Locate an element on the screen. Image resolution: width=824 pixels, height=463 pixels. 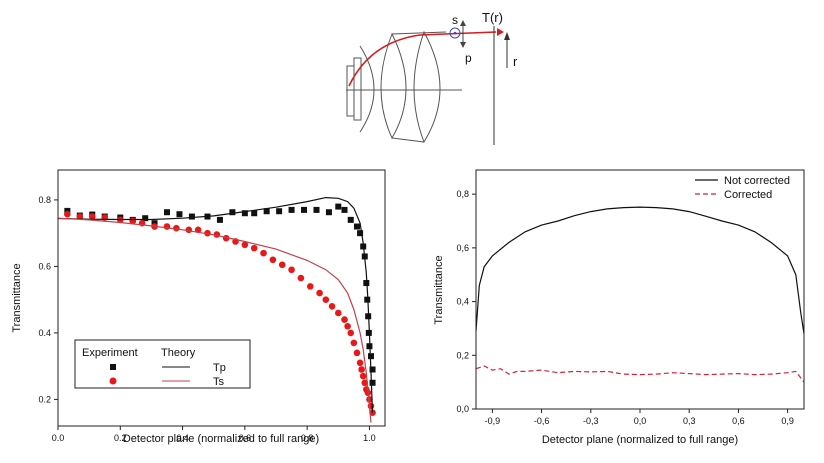
left-legend-box is located at coordinates (162, 364).